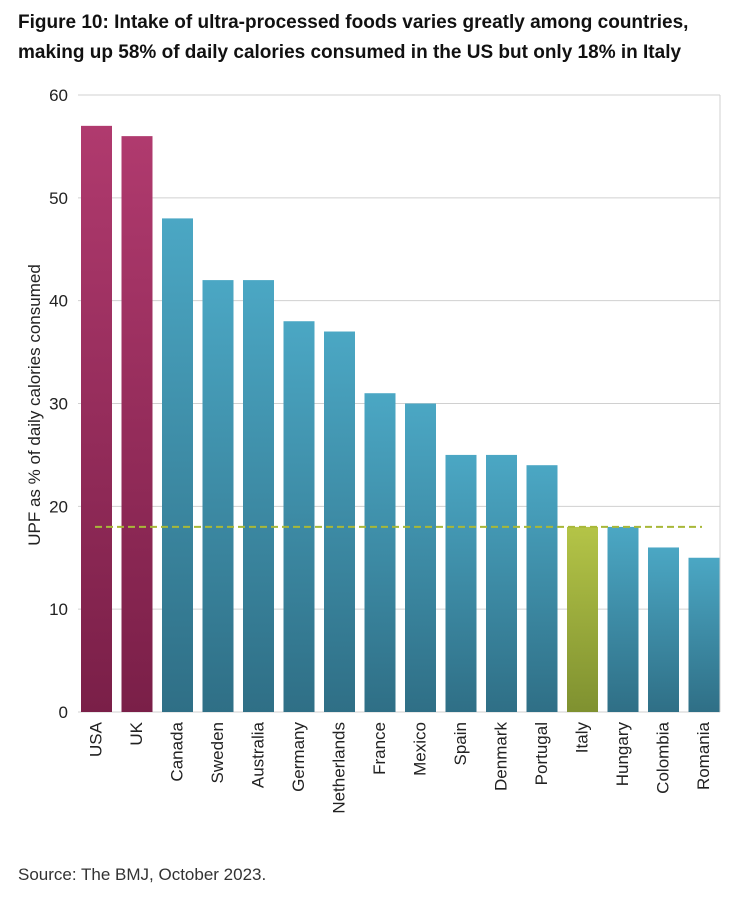 This screenshot has width=737, height=900. I want to click on x-tick-label-france: France, so click(379, 748).